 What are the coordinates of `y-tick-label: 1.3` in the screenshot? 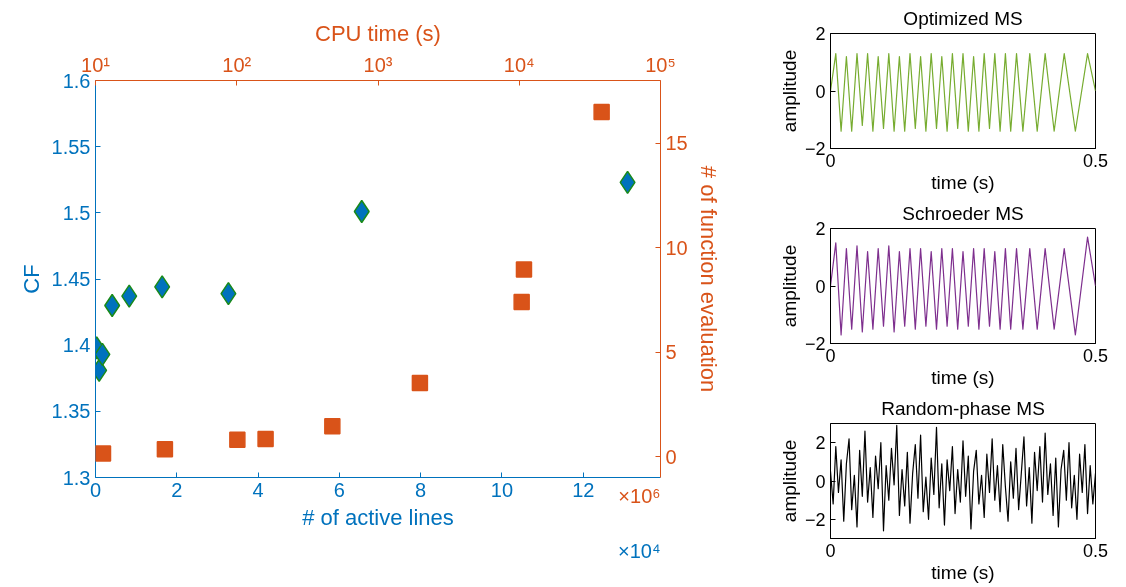 It's located at (76, 477).